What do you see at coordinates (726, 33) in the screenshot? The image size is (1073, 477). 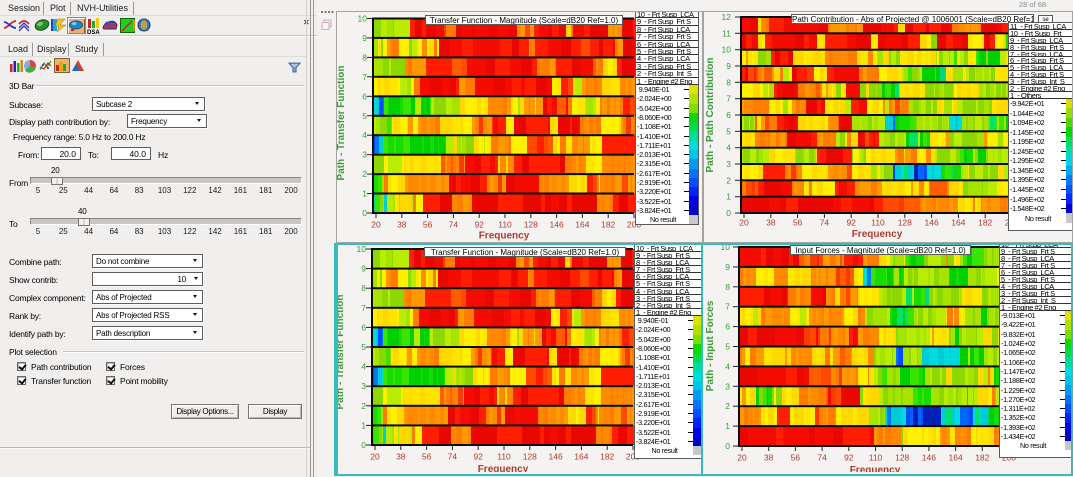 I see `svg-text: 11` at bounding box center [726, 33].